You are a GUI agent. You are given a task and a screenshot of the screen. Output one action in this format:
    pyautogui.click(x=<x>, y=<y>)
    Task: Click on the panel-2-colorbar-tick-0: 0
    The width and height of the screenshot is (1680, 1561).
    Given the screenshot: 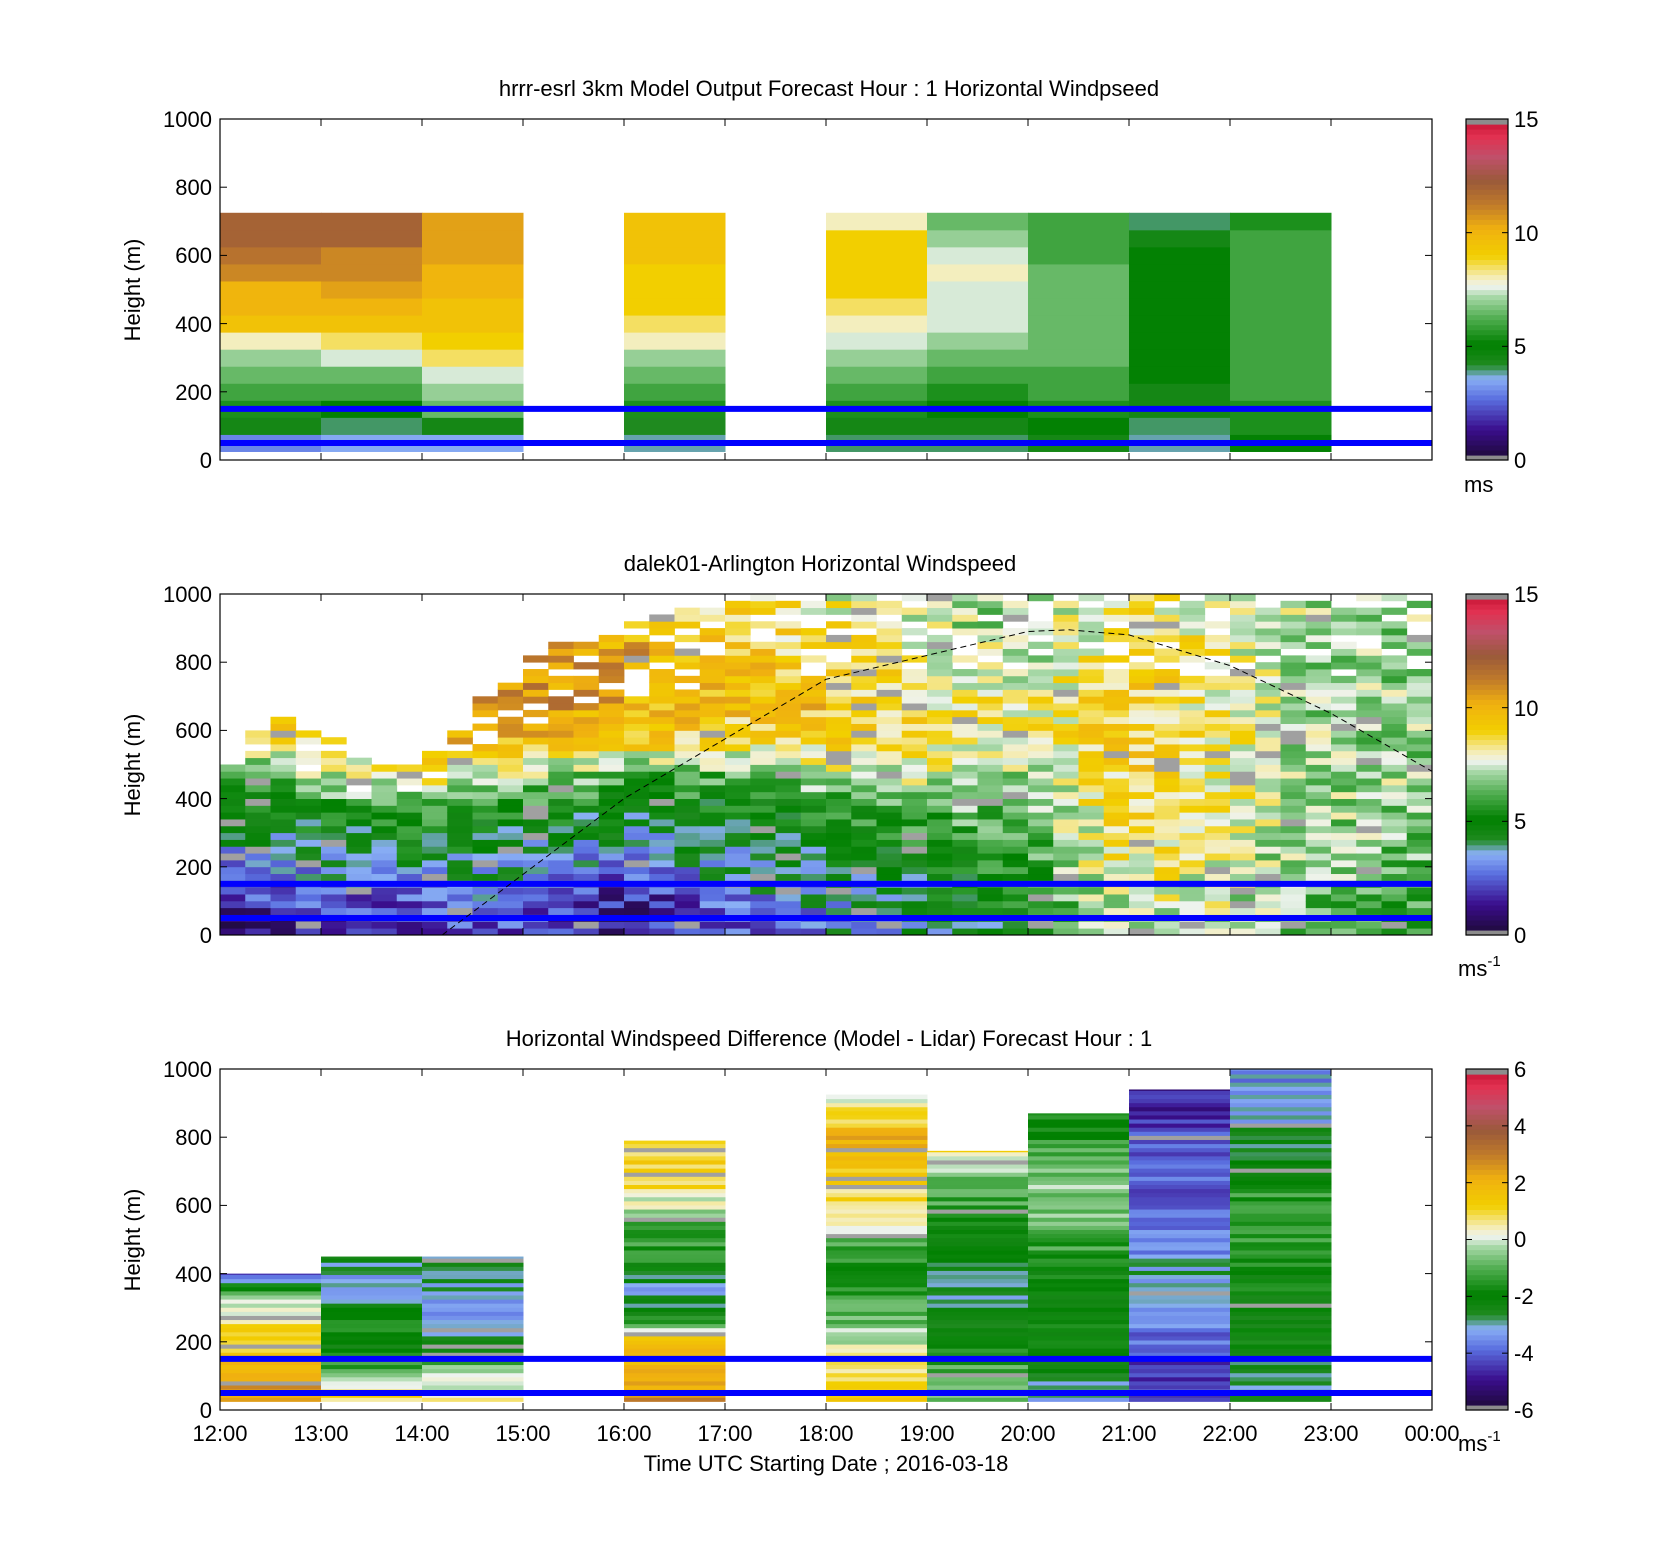 What is the action you would take?
    pyautogui.click(x=1520, y=935)
    